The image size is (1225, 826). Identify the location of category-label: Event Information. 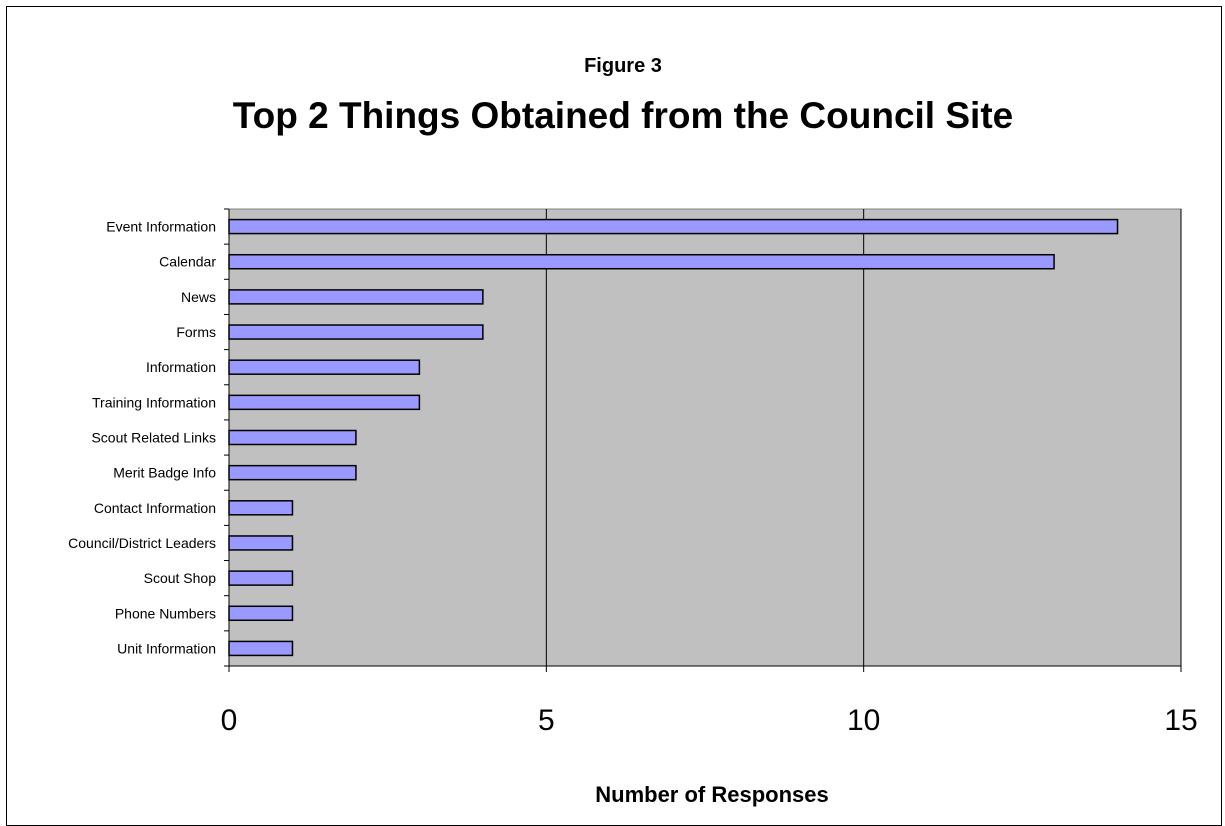
(161, 227).